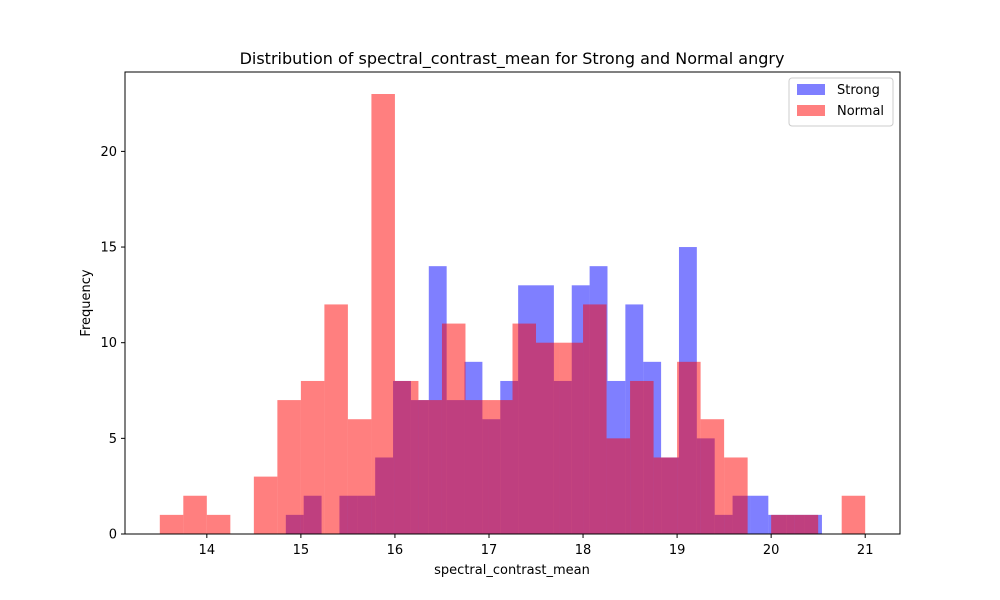  I want to click on legend-swatch-normal, so click(811, 110).